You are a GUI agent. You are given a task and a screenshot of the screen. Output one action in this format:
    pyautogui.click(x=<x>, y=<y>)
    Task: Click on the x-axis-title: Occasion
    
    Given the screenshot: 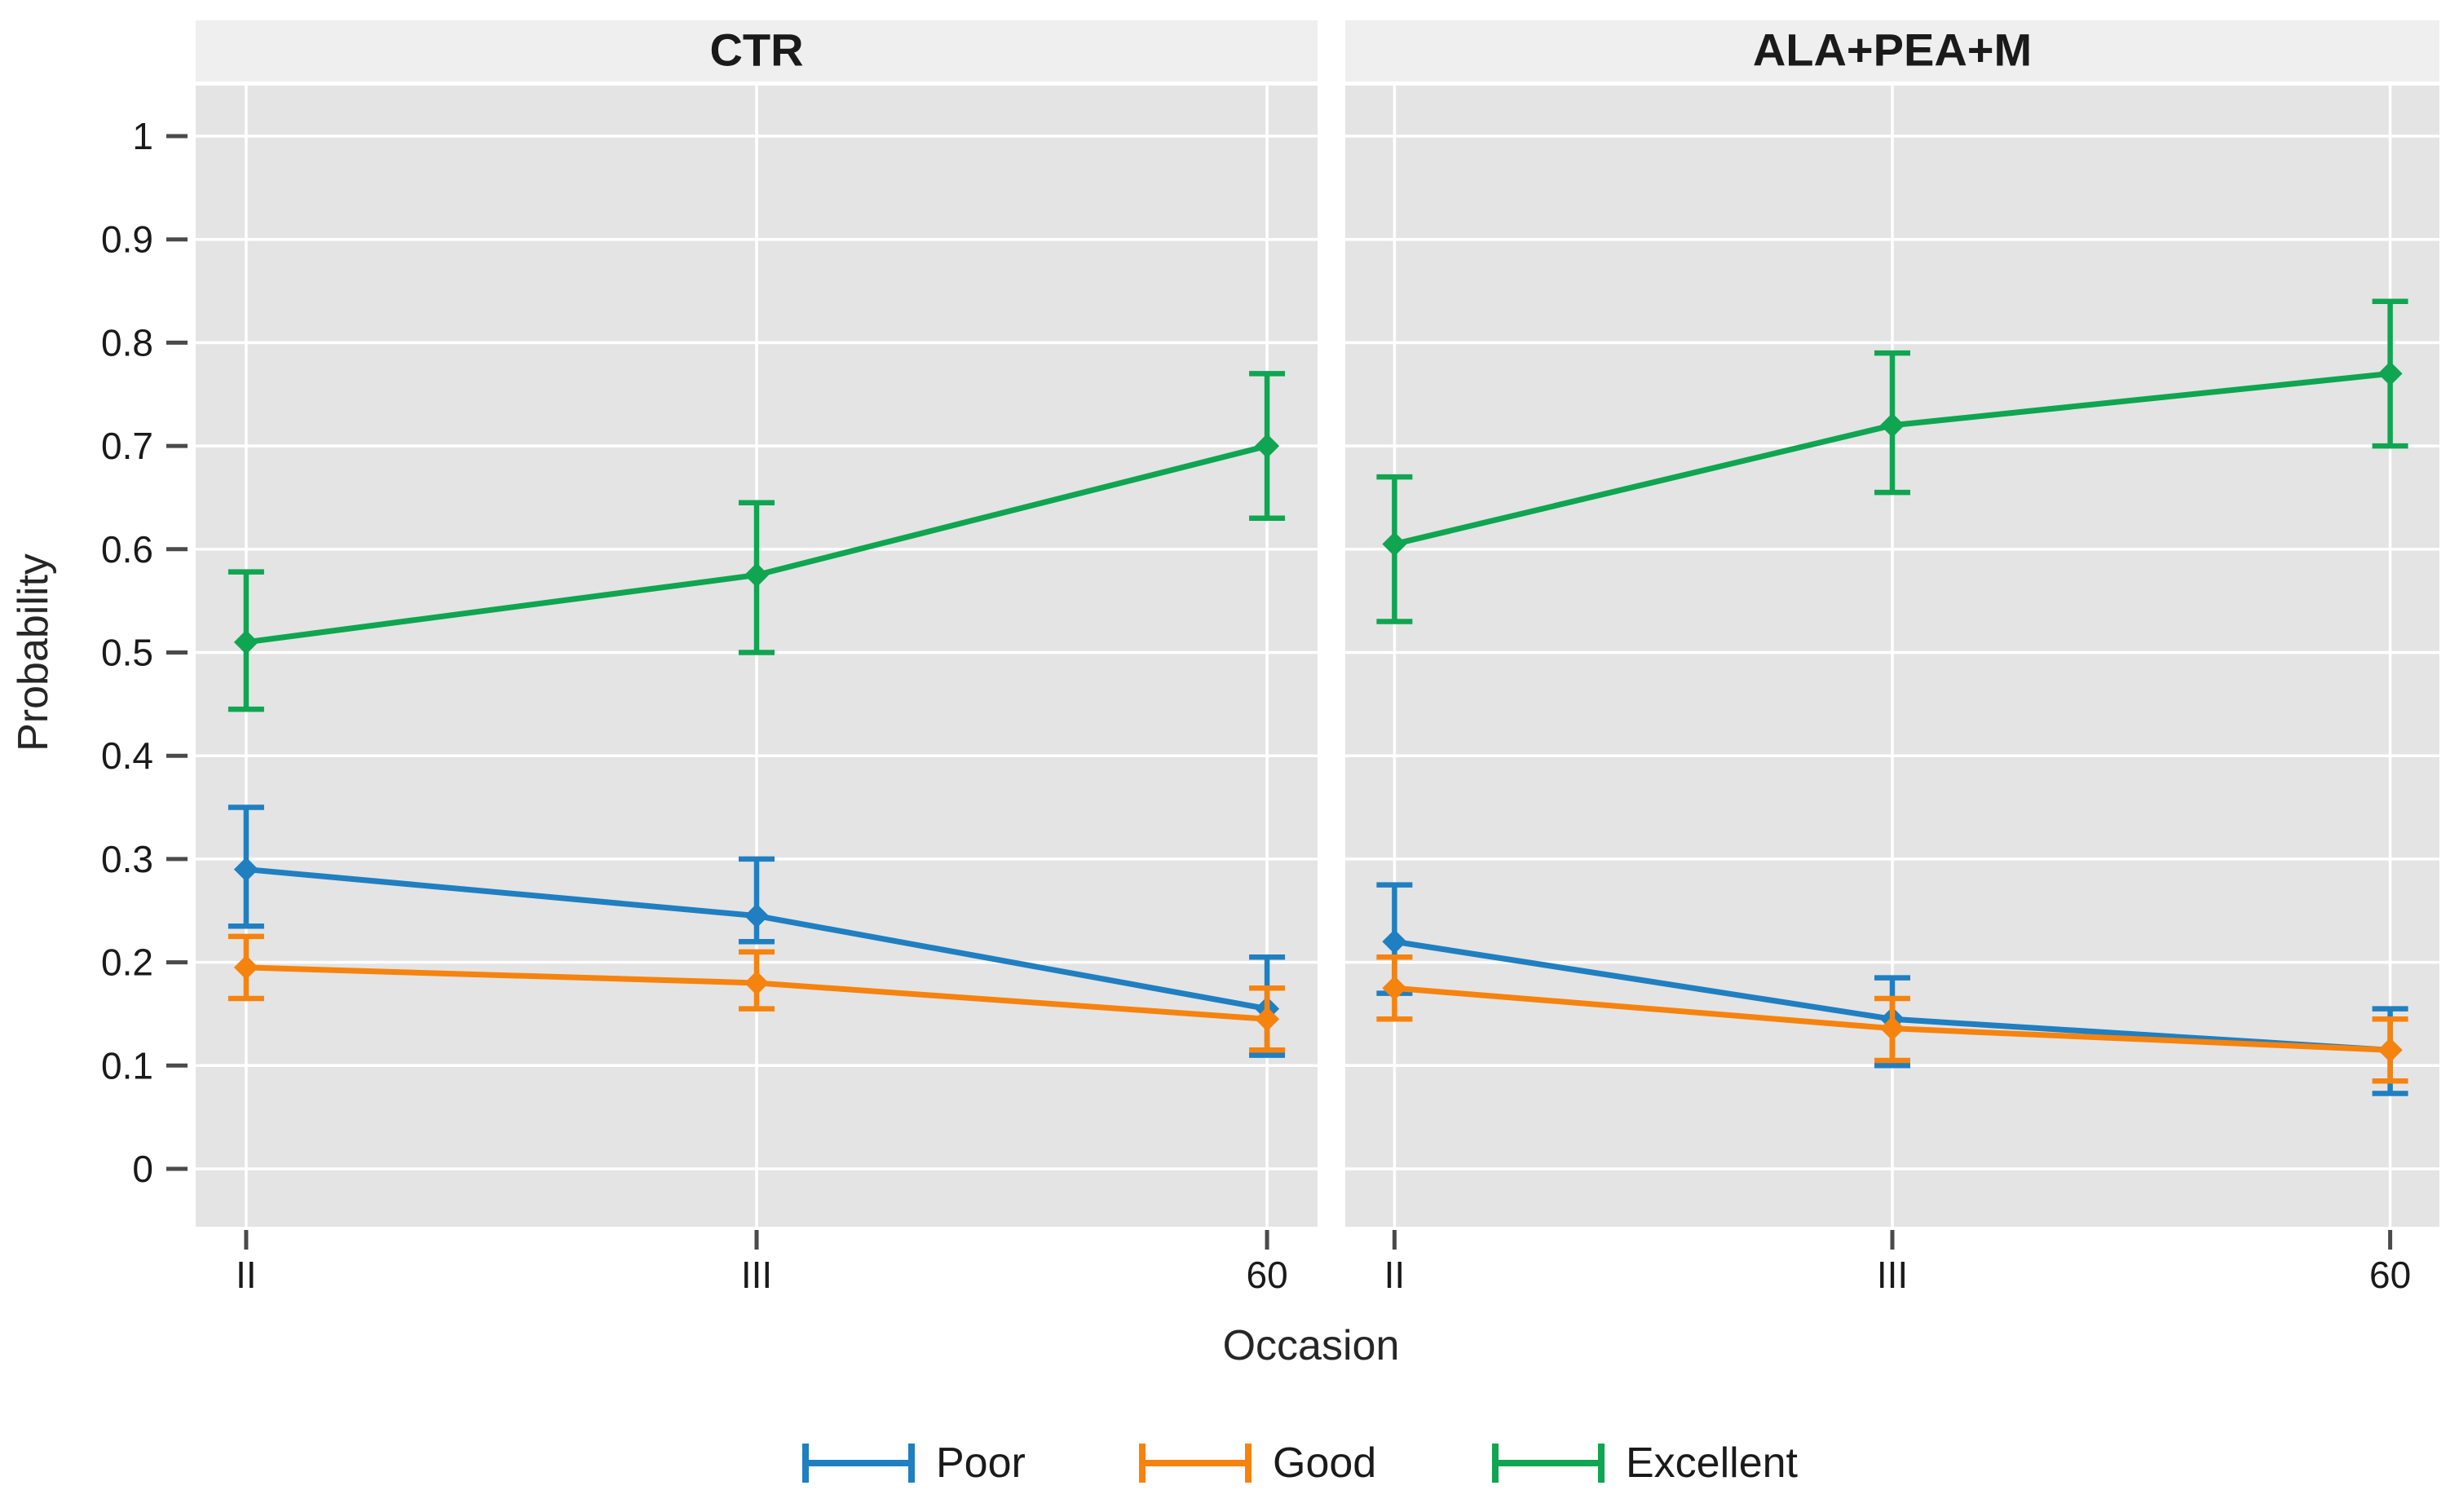 What is the action you would take?
    pyautogui.click(x=1312, y=1346)
    